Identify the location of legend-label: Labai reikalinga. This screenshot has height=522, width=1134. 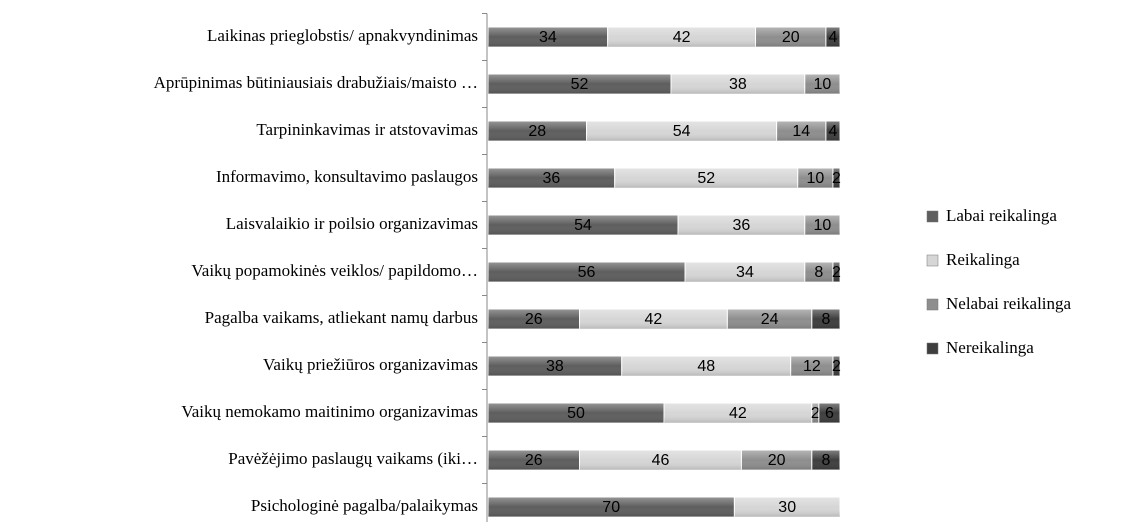
(1001, 215).